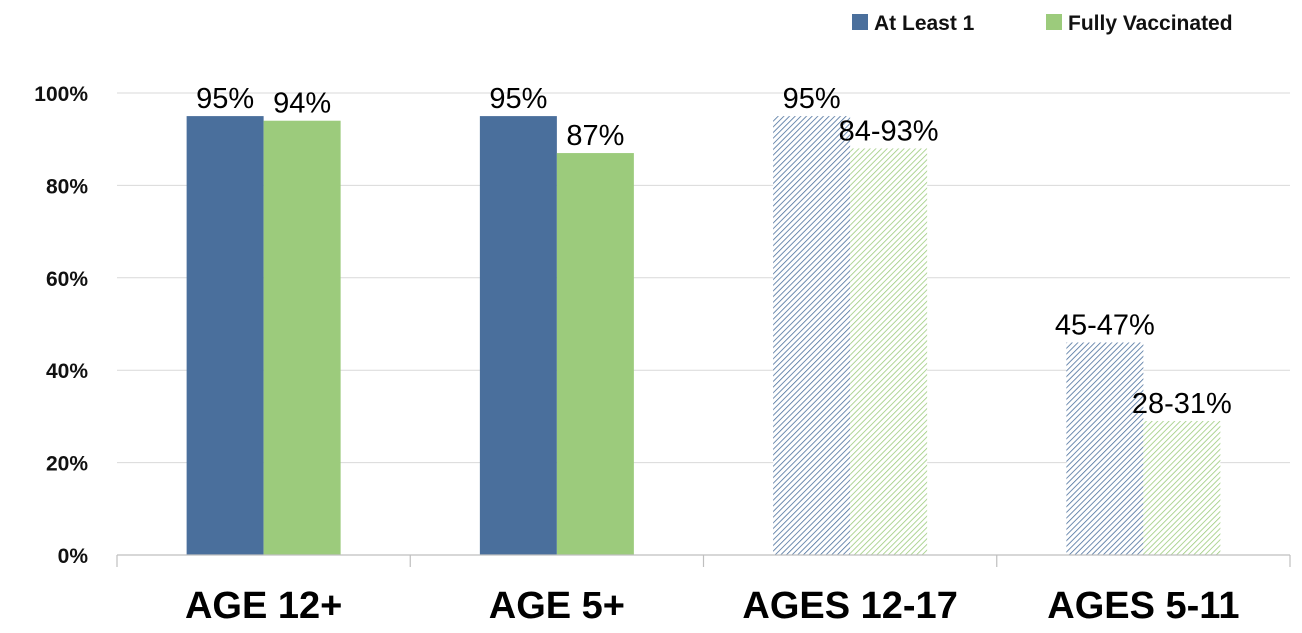 Image resolution: width=1302 pixels, height=633 pixels. Describe the element at coordinates (61, 94) in the screenshot. I see `y-tick-label: 100%` at that location.